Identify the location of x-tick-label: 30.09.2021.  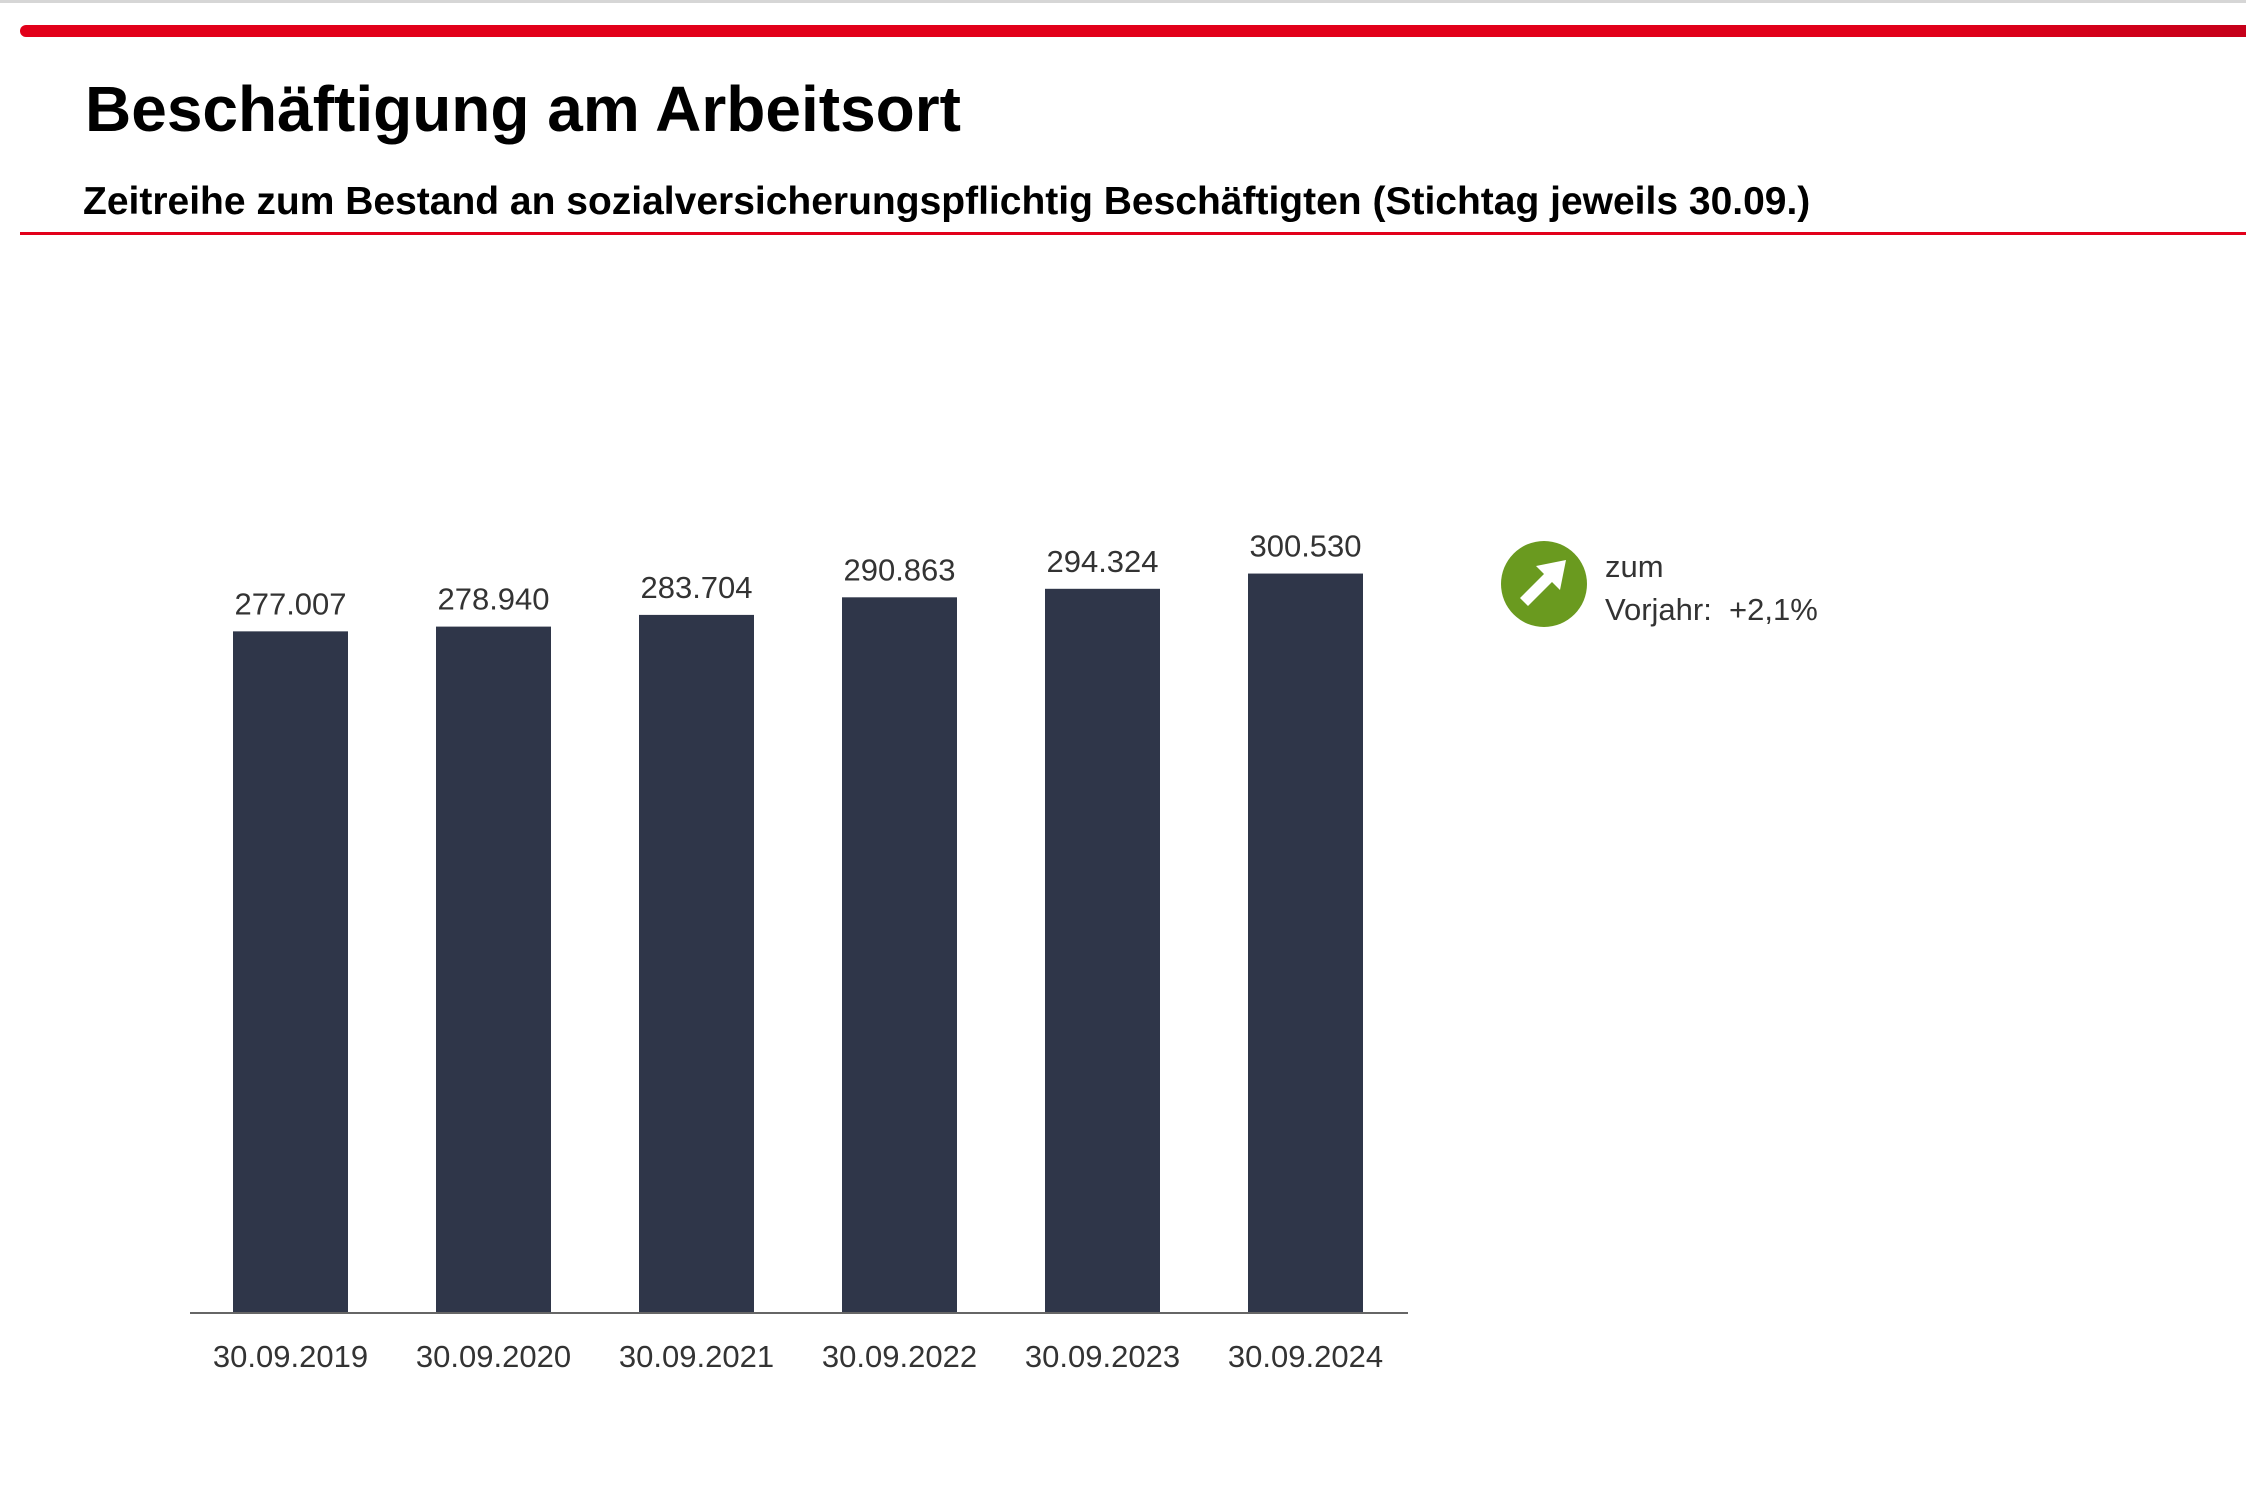
(696, 1356).